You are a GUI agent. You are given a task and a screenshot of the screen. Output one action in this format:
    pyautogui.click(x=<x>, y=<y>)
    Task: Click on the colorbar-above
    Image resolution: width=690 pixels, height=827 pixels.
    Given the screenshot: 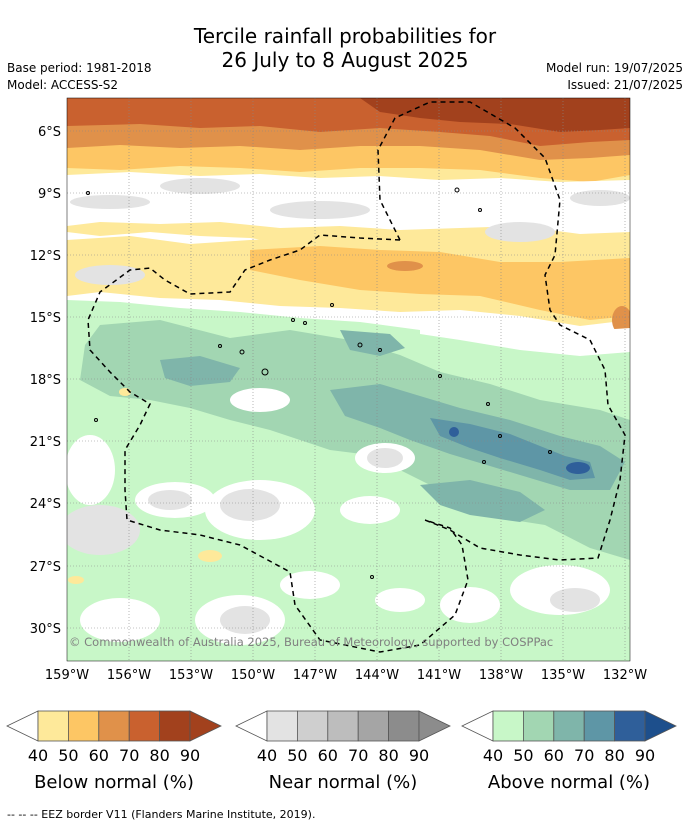 What is the action you would take?
    pyautogui.click(x=569, y=726)
    